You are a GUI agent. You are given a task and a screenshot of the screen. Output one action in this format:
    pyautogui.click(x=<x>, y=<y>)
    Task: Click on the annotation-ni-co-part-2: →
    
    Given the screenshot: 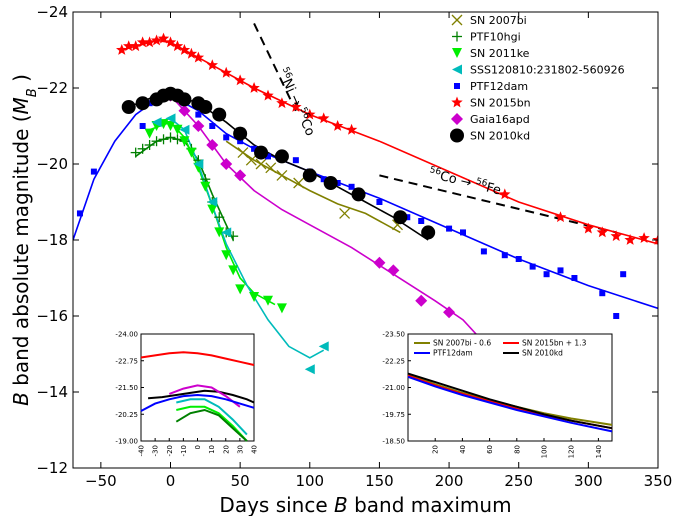 What is the action you would take?
    pyautogui.click(x=295, y=101)
    